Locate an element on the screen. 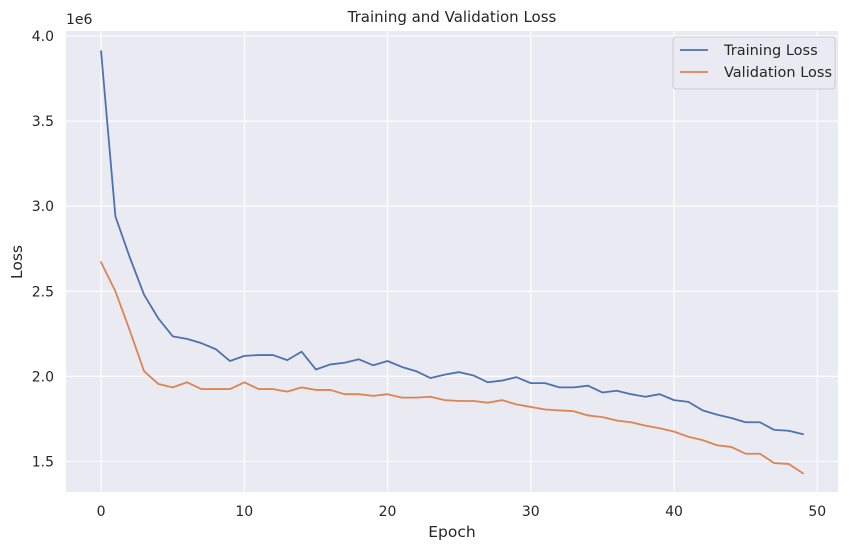 Image resolution: width=850 pixels, height=550 pixels. y-tick-label: 3.5 is located at coordinates (43, 122).